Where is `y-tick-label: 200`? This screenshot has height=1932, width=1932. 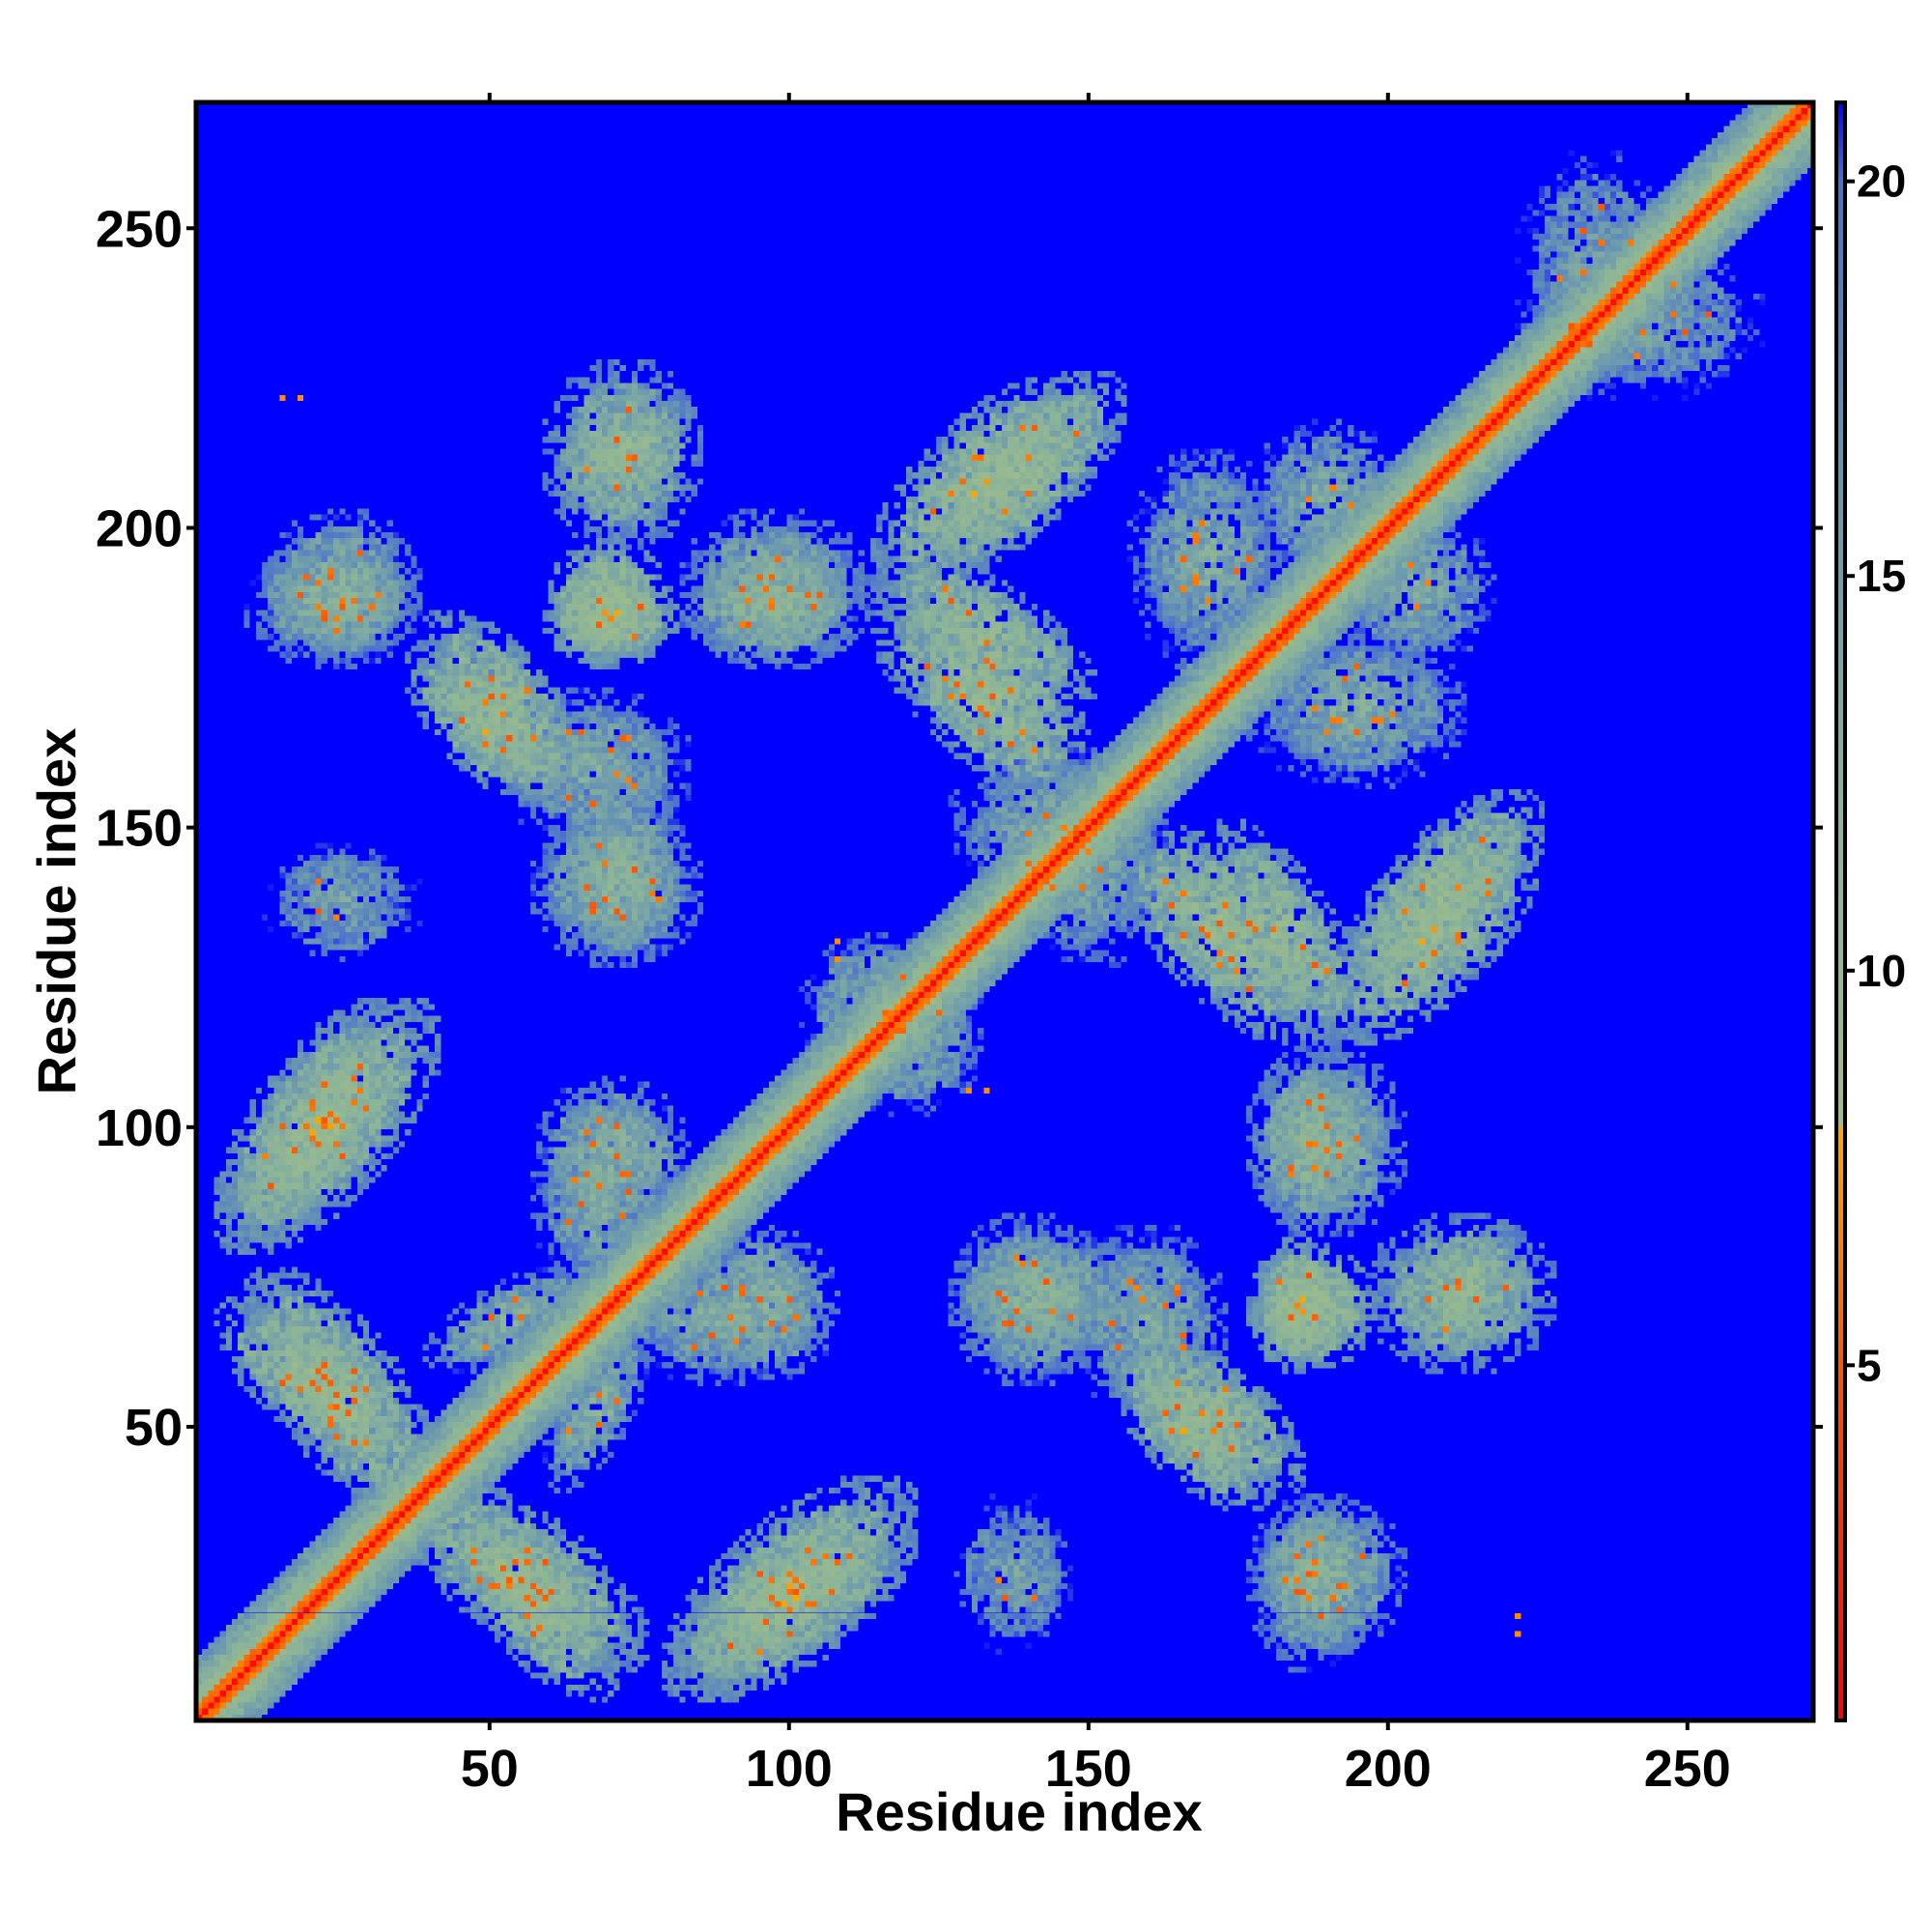
y-tick-label: 200 is located at coordinates (139, 528).